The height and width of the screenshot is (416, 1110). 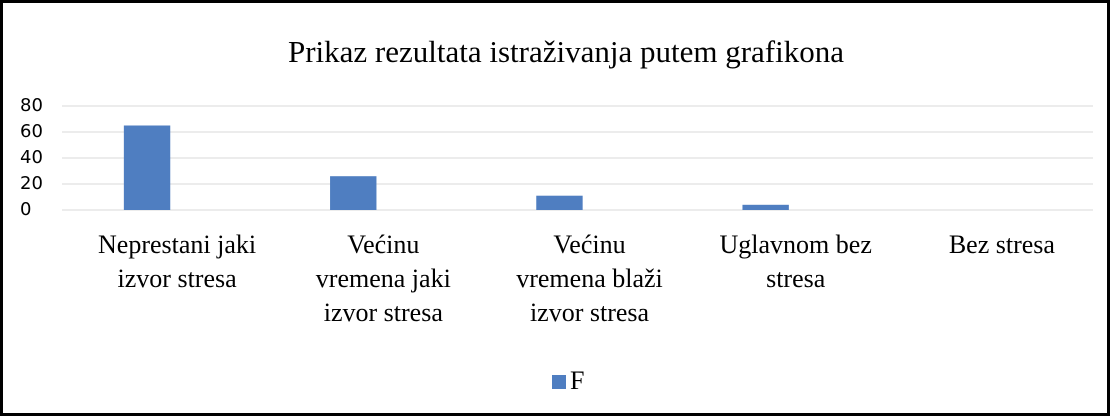 What do you see at coordinates (177, 244) in the screenshot?
I see `x-tick-label: Neprestani jaki` at bounding box center [177, 244].